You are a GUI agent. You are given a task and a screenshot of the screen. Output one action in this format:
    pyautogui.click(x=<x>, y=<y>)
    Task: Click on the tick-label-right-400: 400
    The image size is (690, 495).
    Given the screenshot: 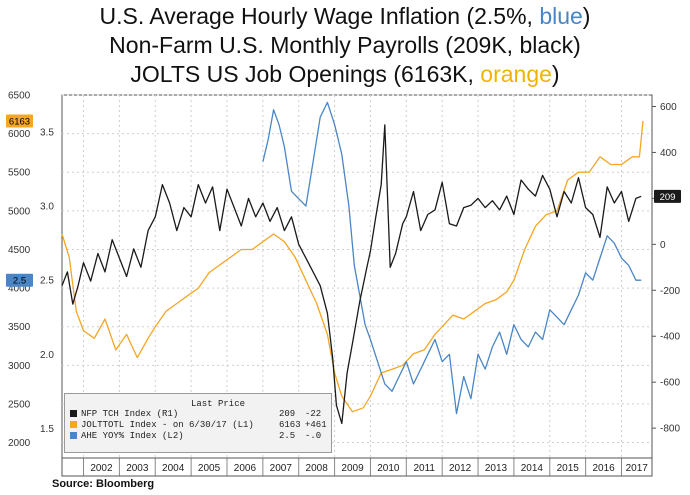 What is the action you would take?
    pyautogui.click(x=668, y=153)
    